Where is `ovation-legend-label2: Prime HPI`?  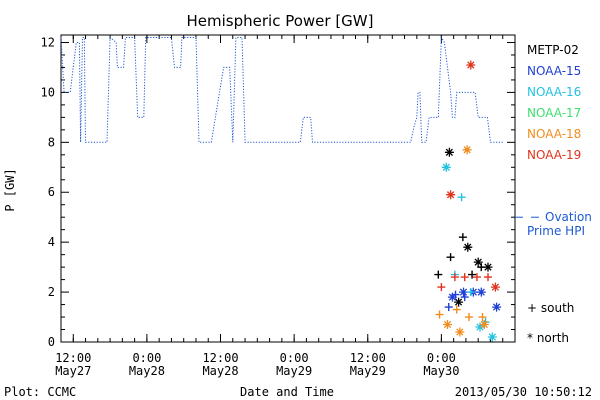
ovation-legend-label2: Prime HPI is located at coordinates (556, 231).